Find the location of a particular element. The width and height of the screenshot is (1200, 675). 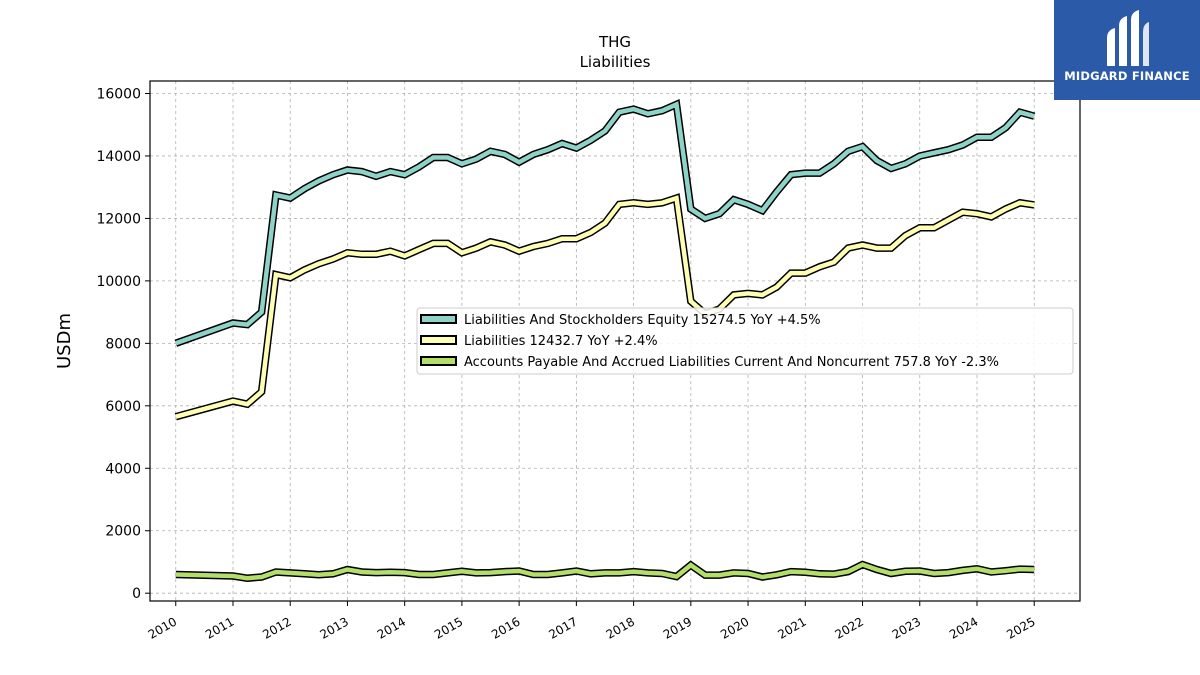

x-tick-label: 2015 is located at coordinates (448, 627).